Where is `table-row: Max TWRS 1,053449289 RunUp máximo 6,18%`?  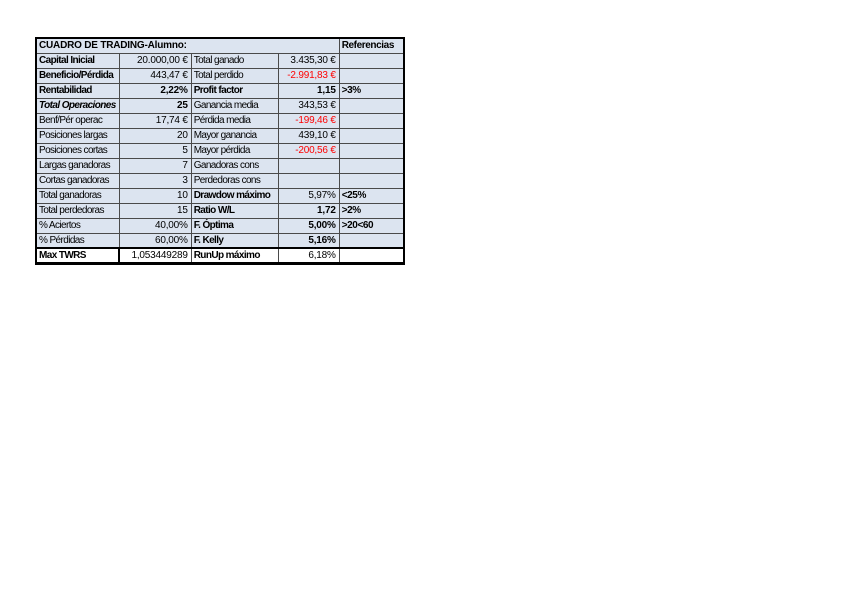 table-row: Max TWRS 1,053449289 RunUp máximo 6,18% is located at coordinates (220, 256).